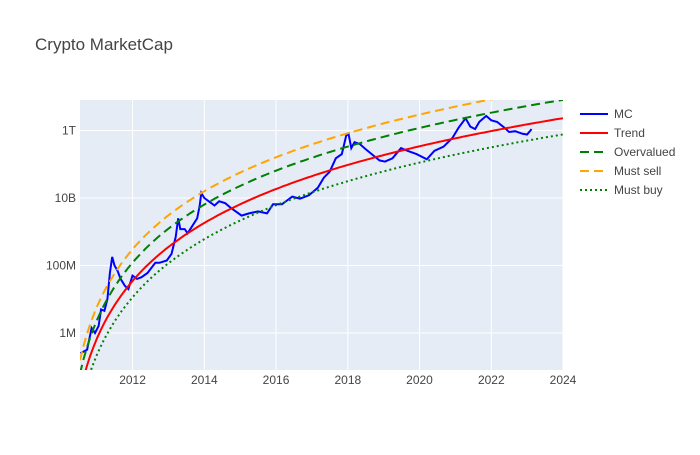 The image size is (700, 455). Describe the element at coordinates (65, 198) in the screenshot. I see `y-tick-label: 10B` at that location.